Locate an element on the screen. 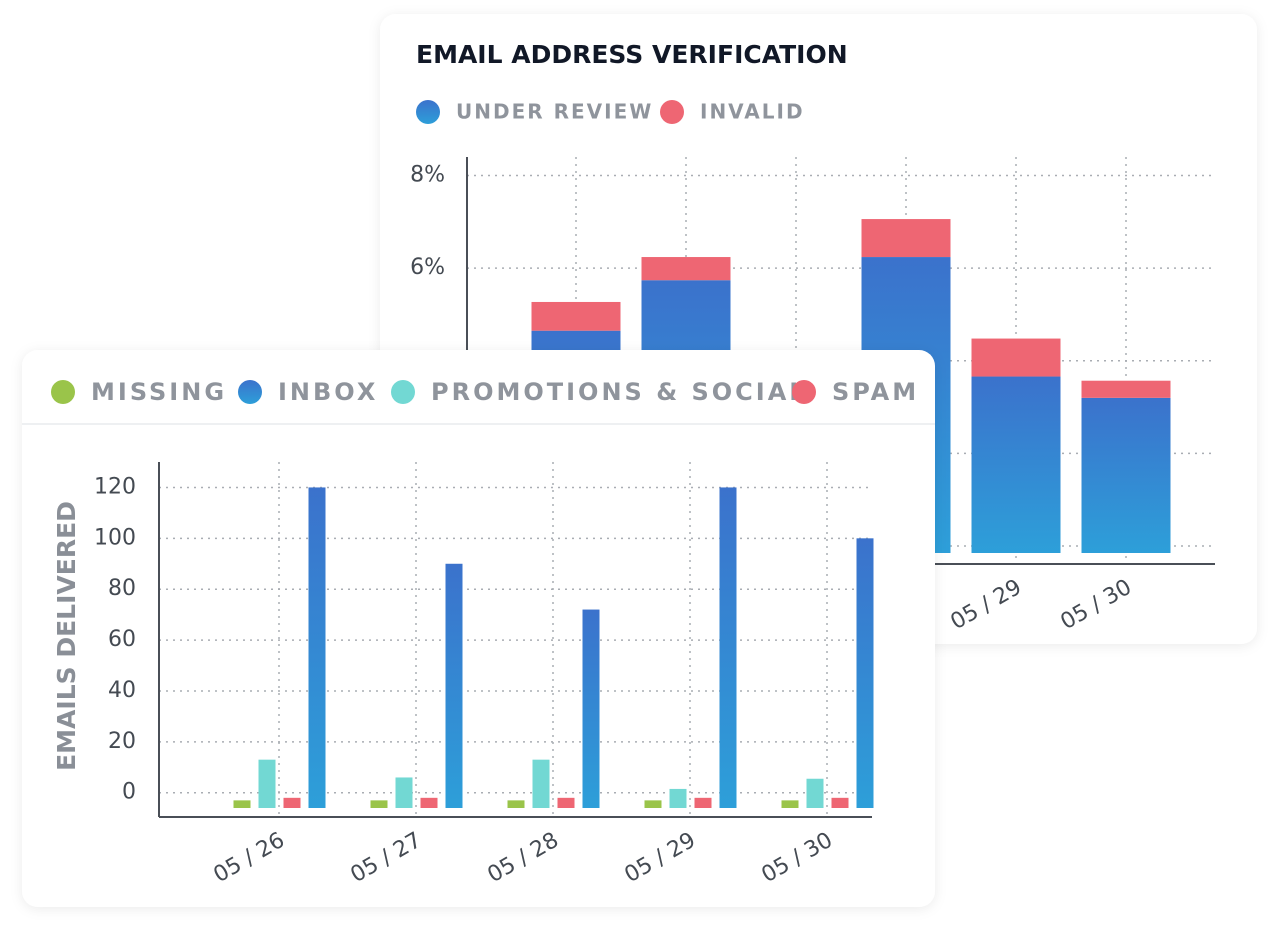 Image resolution: width=1280 pixels, height=937 pixels. legend-label: INVALID is located at coordinates (752, 112).